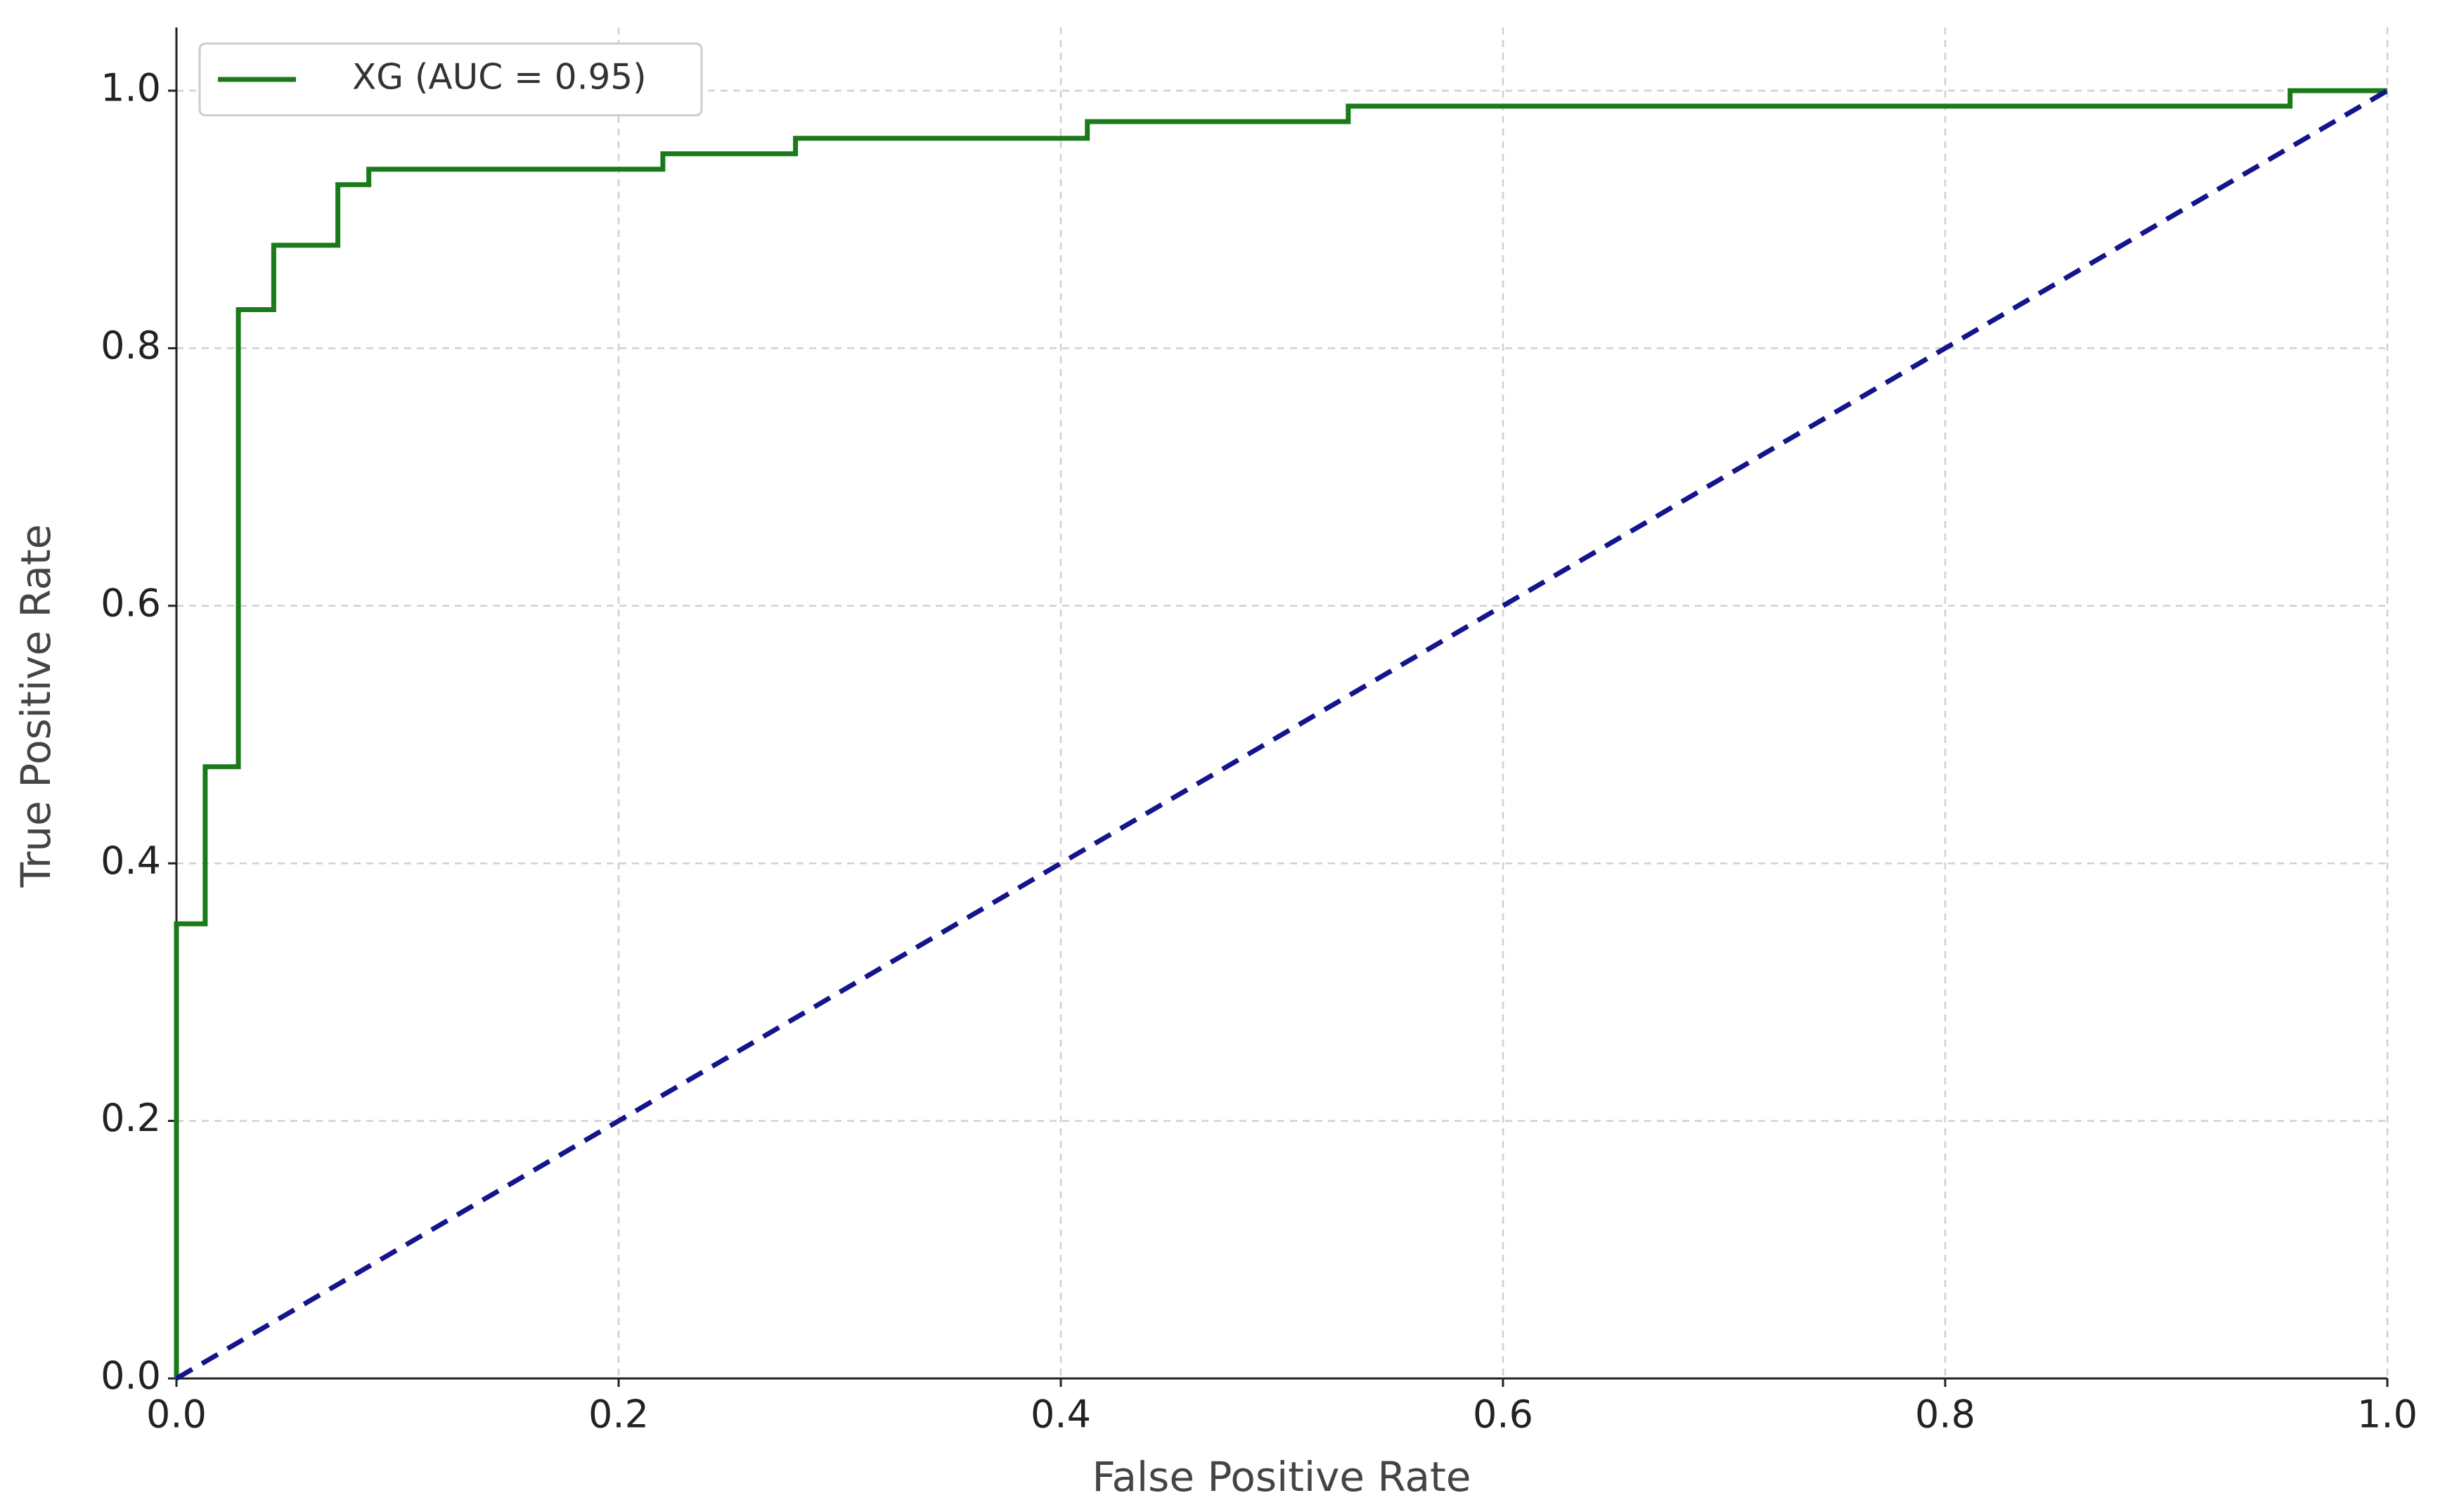 This screenshot has height=1512, width=2445. Describe the element at coordinates (2387, 1415) in the screenshot. I see `x-tick-label: 1.0` at that location.